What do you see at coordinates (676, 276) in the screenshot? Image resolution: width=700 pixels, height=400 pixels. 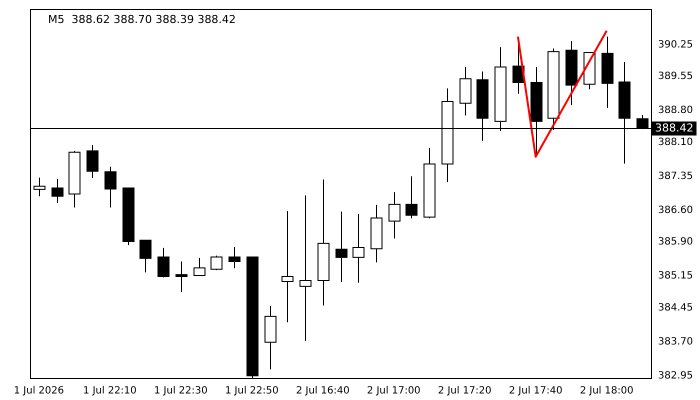 I see `y-tick-label: 385.15` at bounding box center [676, 276].